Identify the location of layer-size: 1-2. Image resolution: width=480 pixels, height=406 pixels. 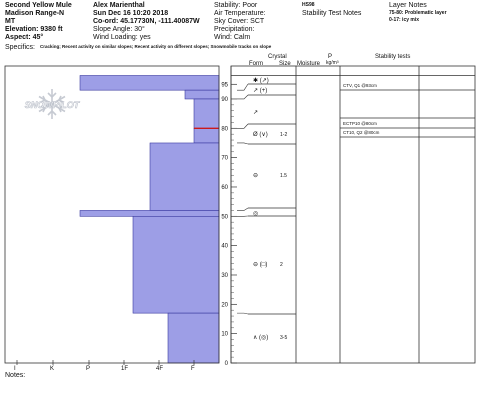
(284, 135).